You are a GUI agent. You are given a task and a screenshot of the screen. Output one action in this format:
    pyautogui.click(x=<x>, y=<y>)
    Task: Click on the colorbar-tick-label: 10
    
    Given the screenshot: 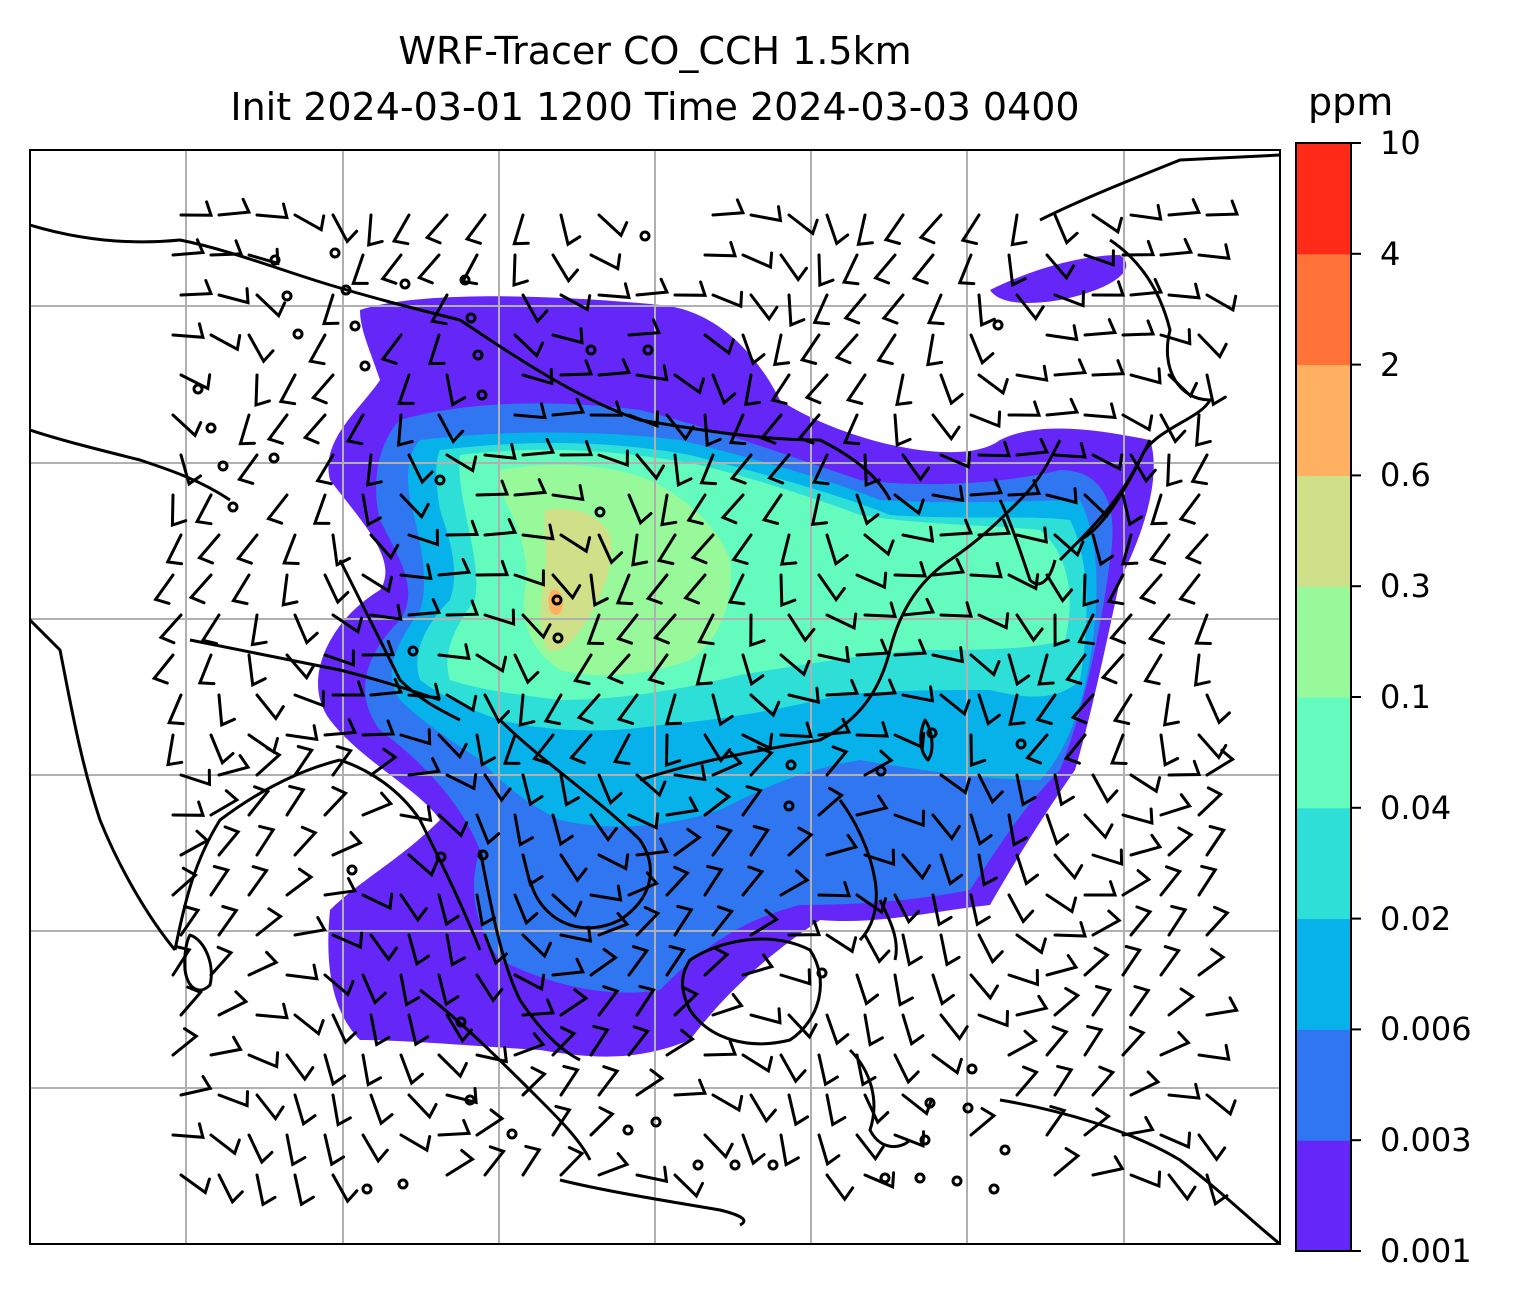 What is the action you would take?
    pyautogui.click(x=1400, y=143)
    